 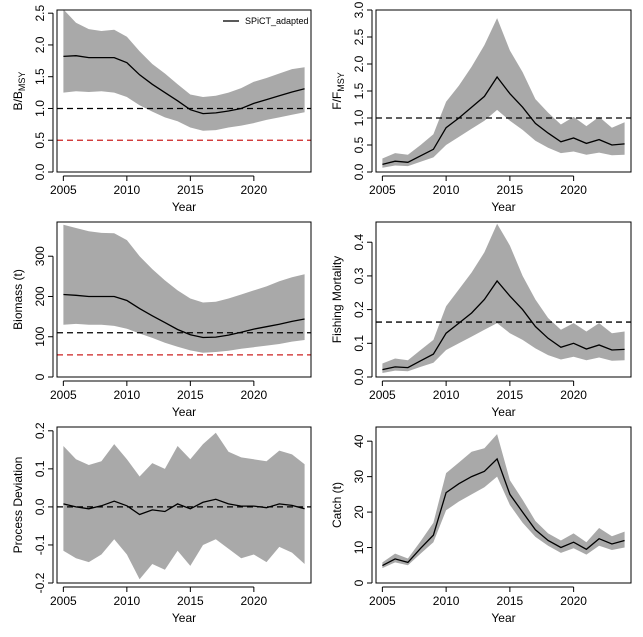 What do you see at coordinates (359, 512) in the screenshot?
I see `y-tick-label: 20` at bounding box center [359, 512].